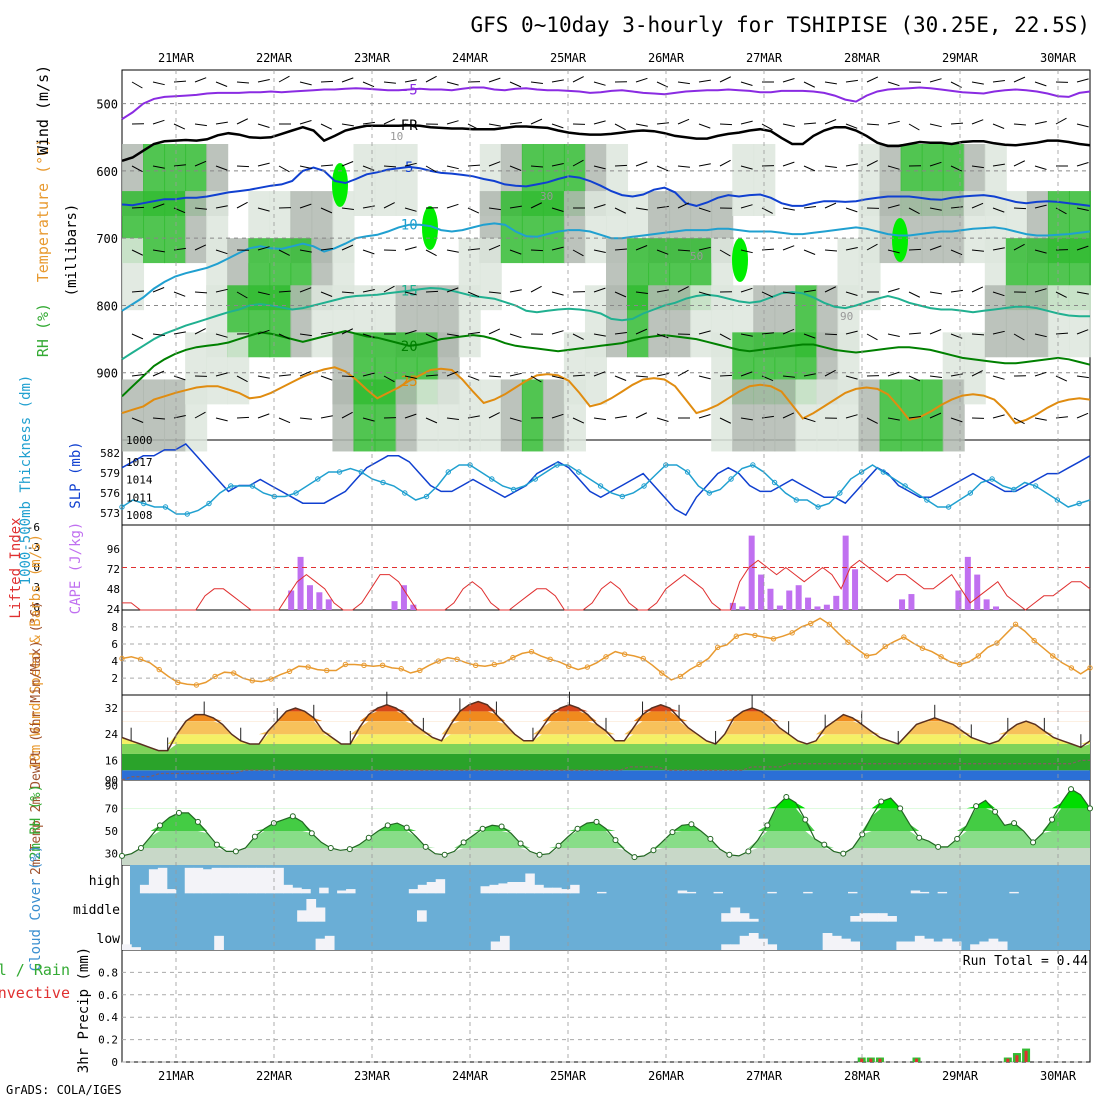 This screenshot has height=1100, width=1100. Describe the element at coordinates (112, 734) in the screenshot. I see `temp-tick: 24` at that location.